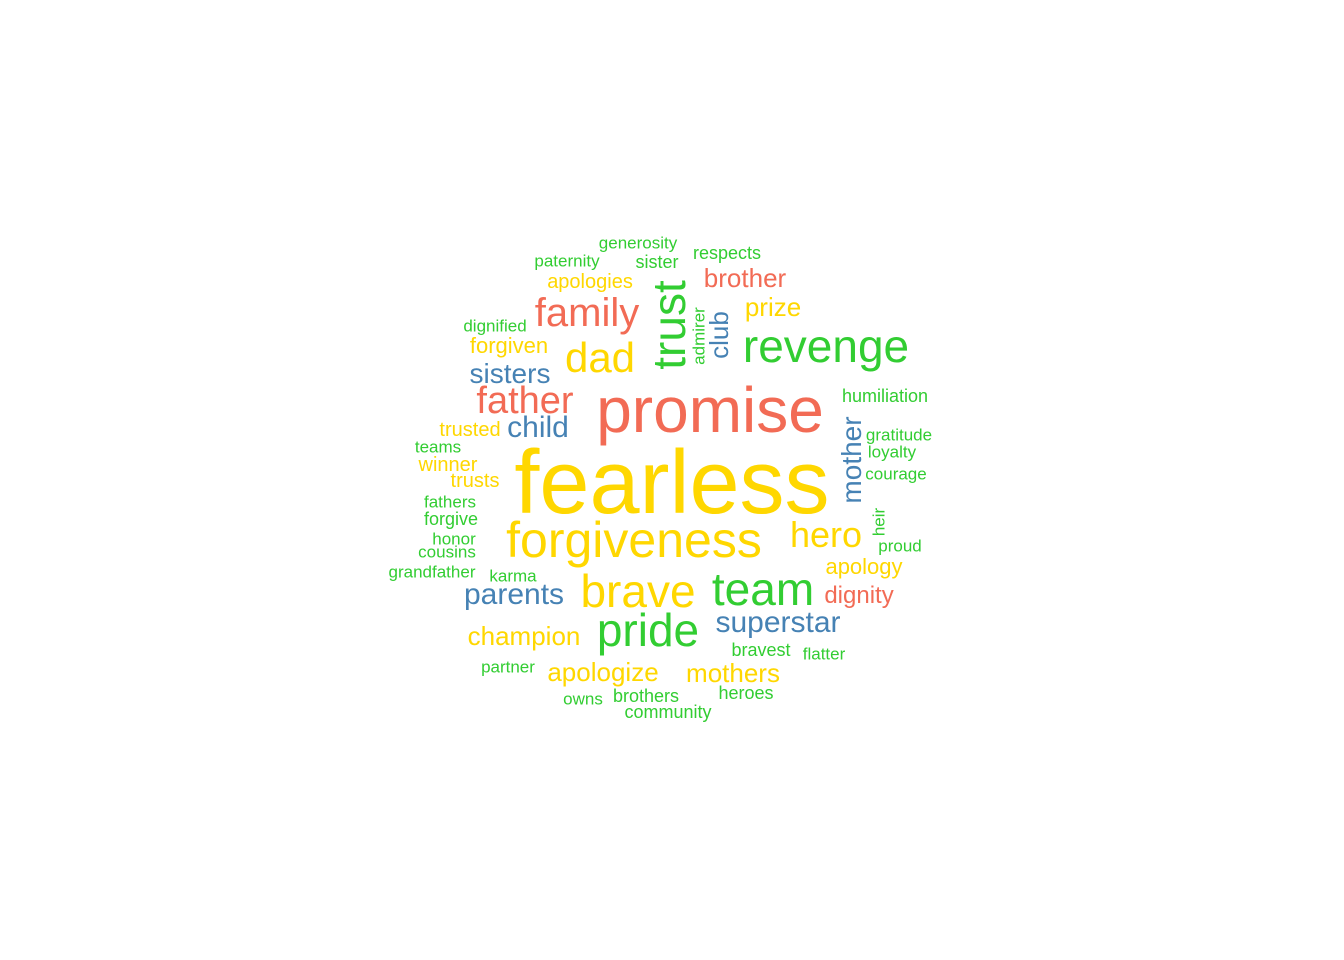 The height and width of the screenshot is (960, 1344). Describe the element at coordinates (450, 502) in the screenshot. I see `word-fathers: fathers` at that location.